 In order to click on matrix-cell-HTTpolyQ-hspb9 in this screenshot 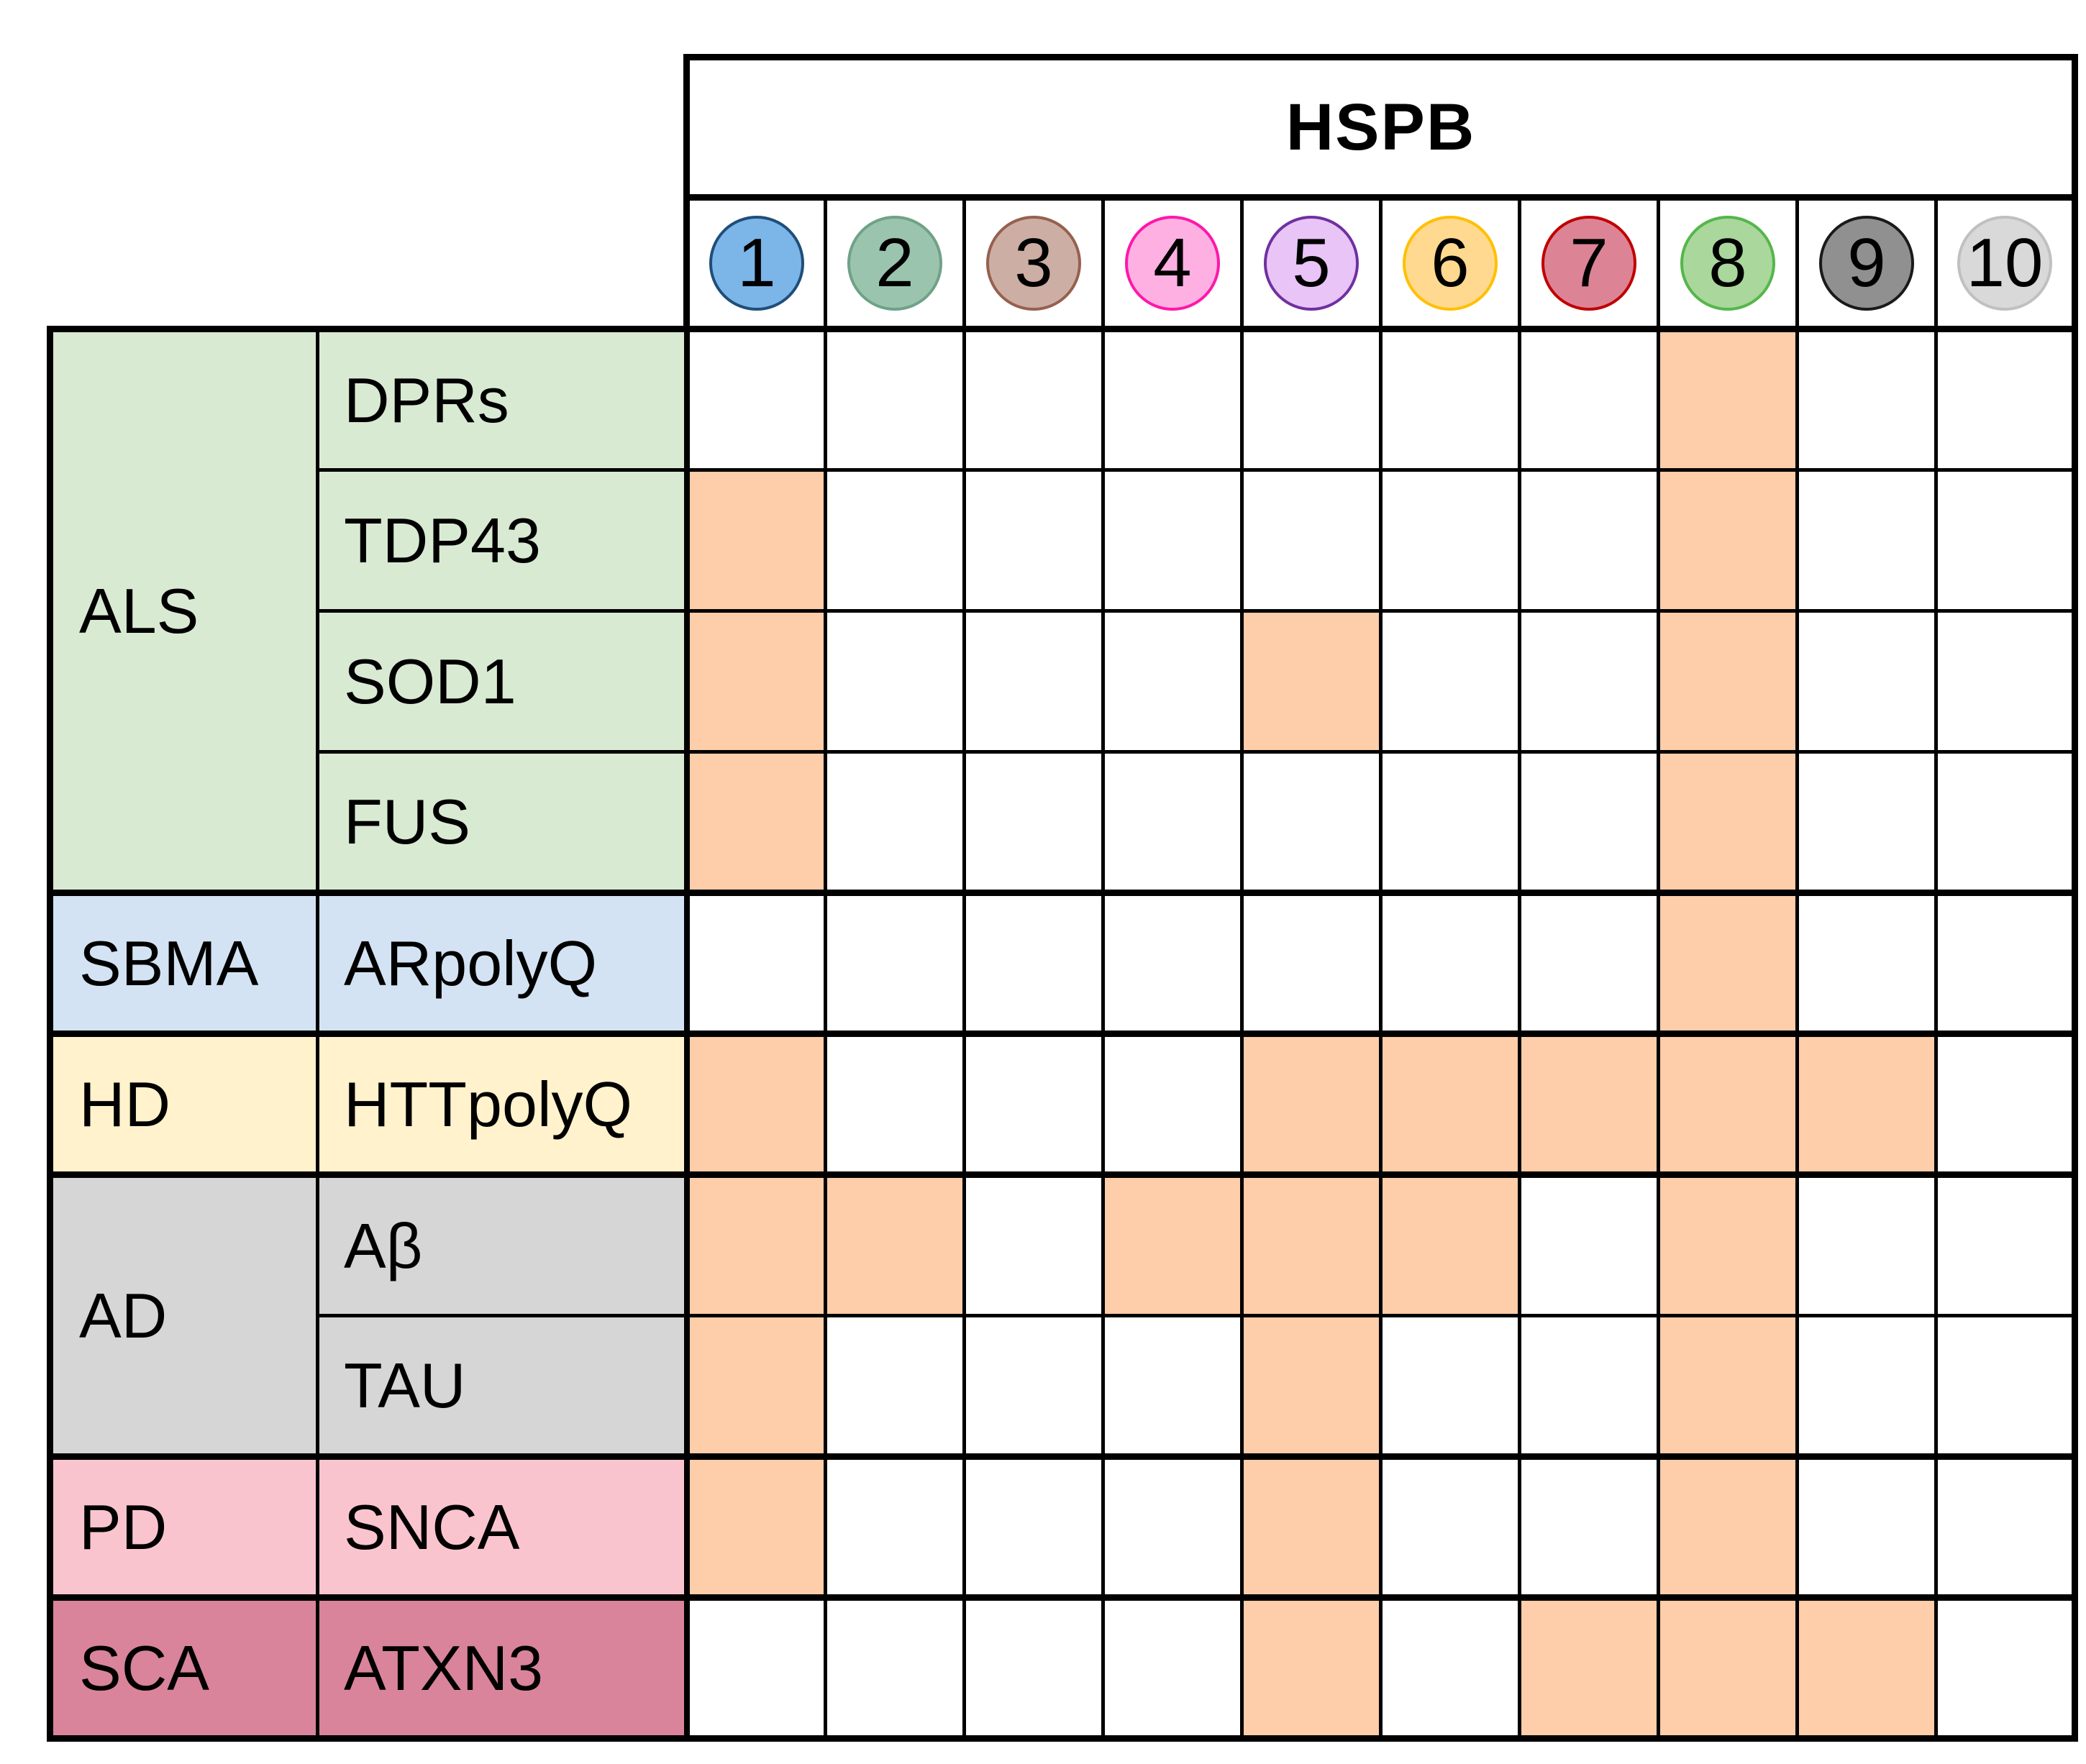, I will do `click(1866, 1103)`.